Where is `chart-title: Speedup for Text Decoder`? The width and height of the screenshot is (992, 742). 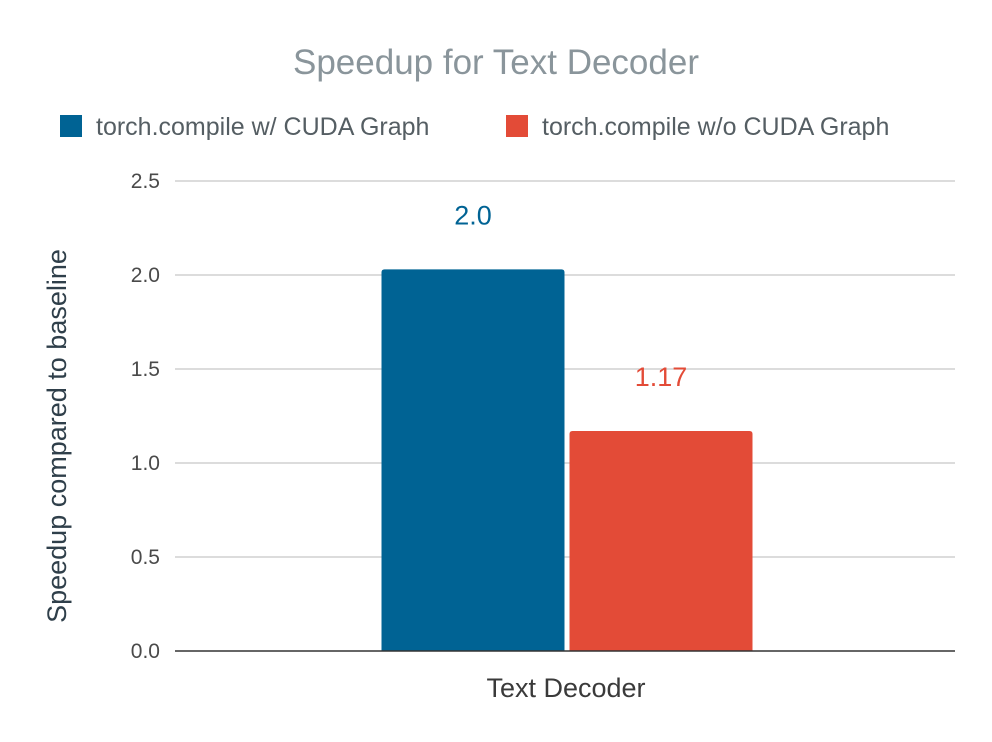
chart-title: Speedup for Text Decoder is located at coordinates (496, 62).